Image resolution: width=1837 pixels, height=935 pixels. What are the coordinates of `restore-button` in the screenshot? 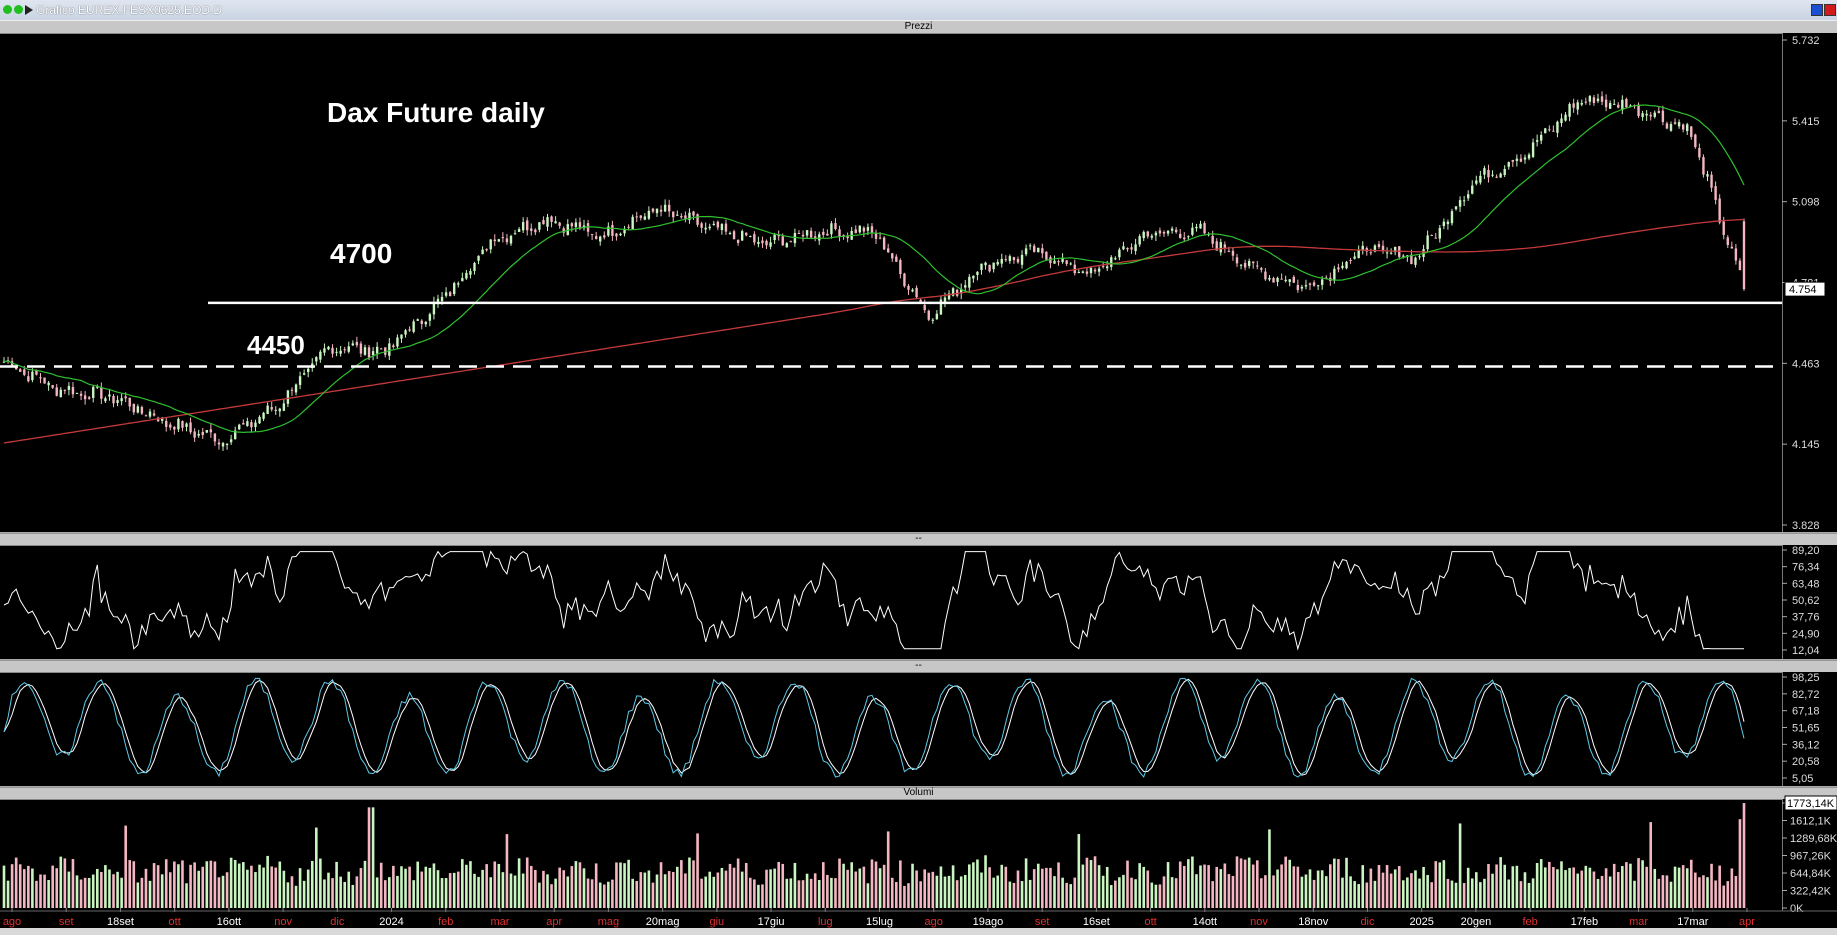 It's located at (1817, 10).